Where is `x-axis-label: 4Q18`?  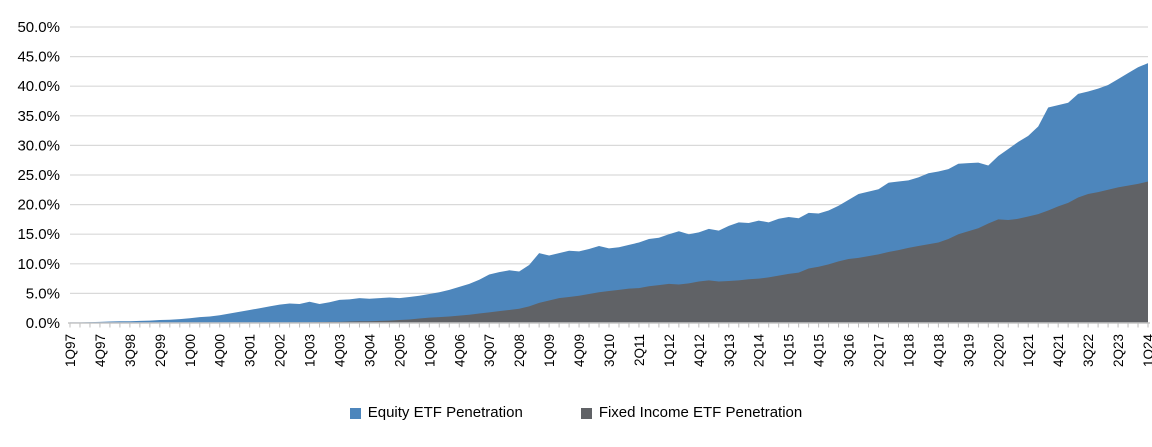
x-axis-label: 4Q18 is located at coordinates (938, 350).